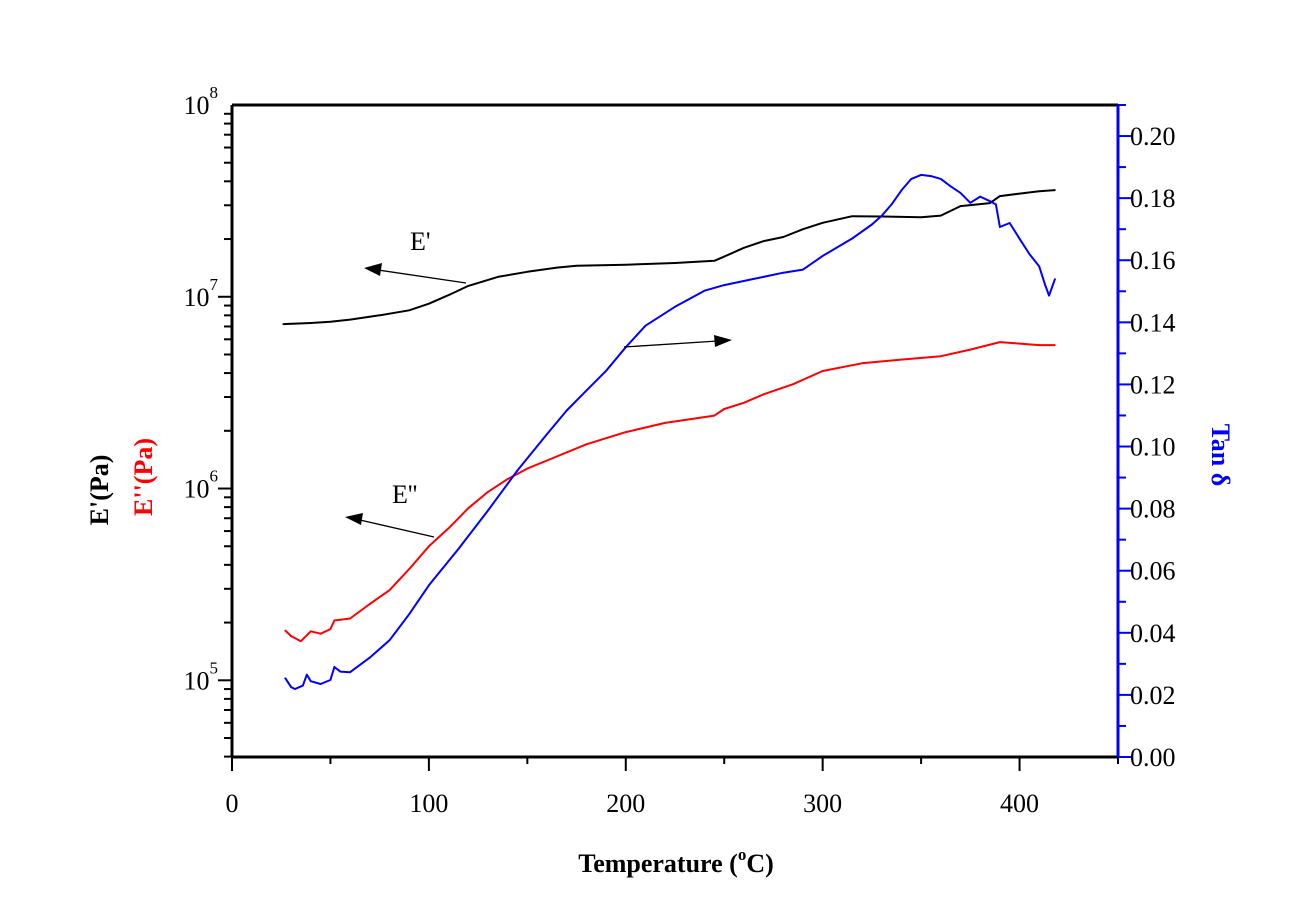  I want to click on x-axis-title-main: Temperature (, so click(658, 863).